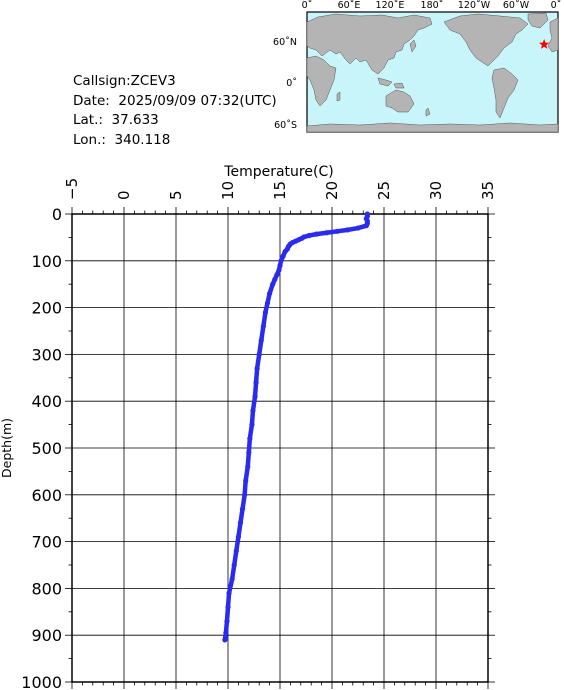 The width and height of the screenshot is (564, 690). I want to click on y-tick-label: 400, so click(46, 401).